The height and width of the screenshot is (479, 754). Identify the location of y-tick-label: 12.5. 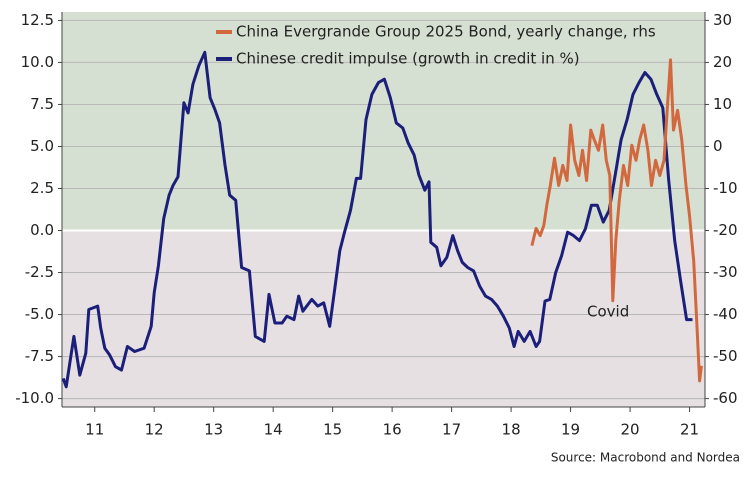
(37, 20).